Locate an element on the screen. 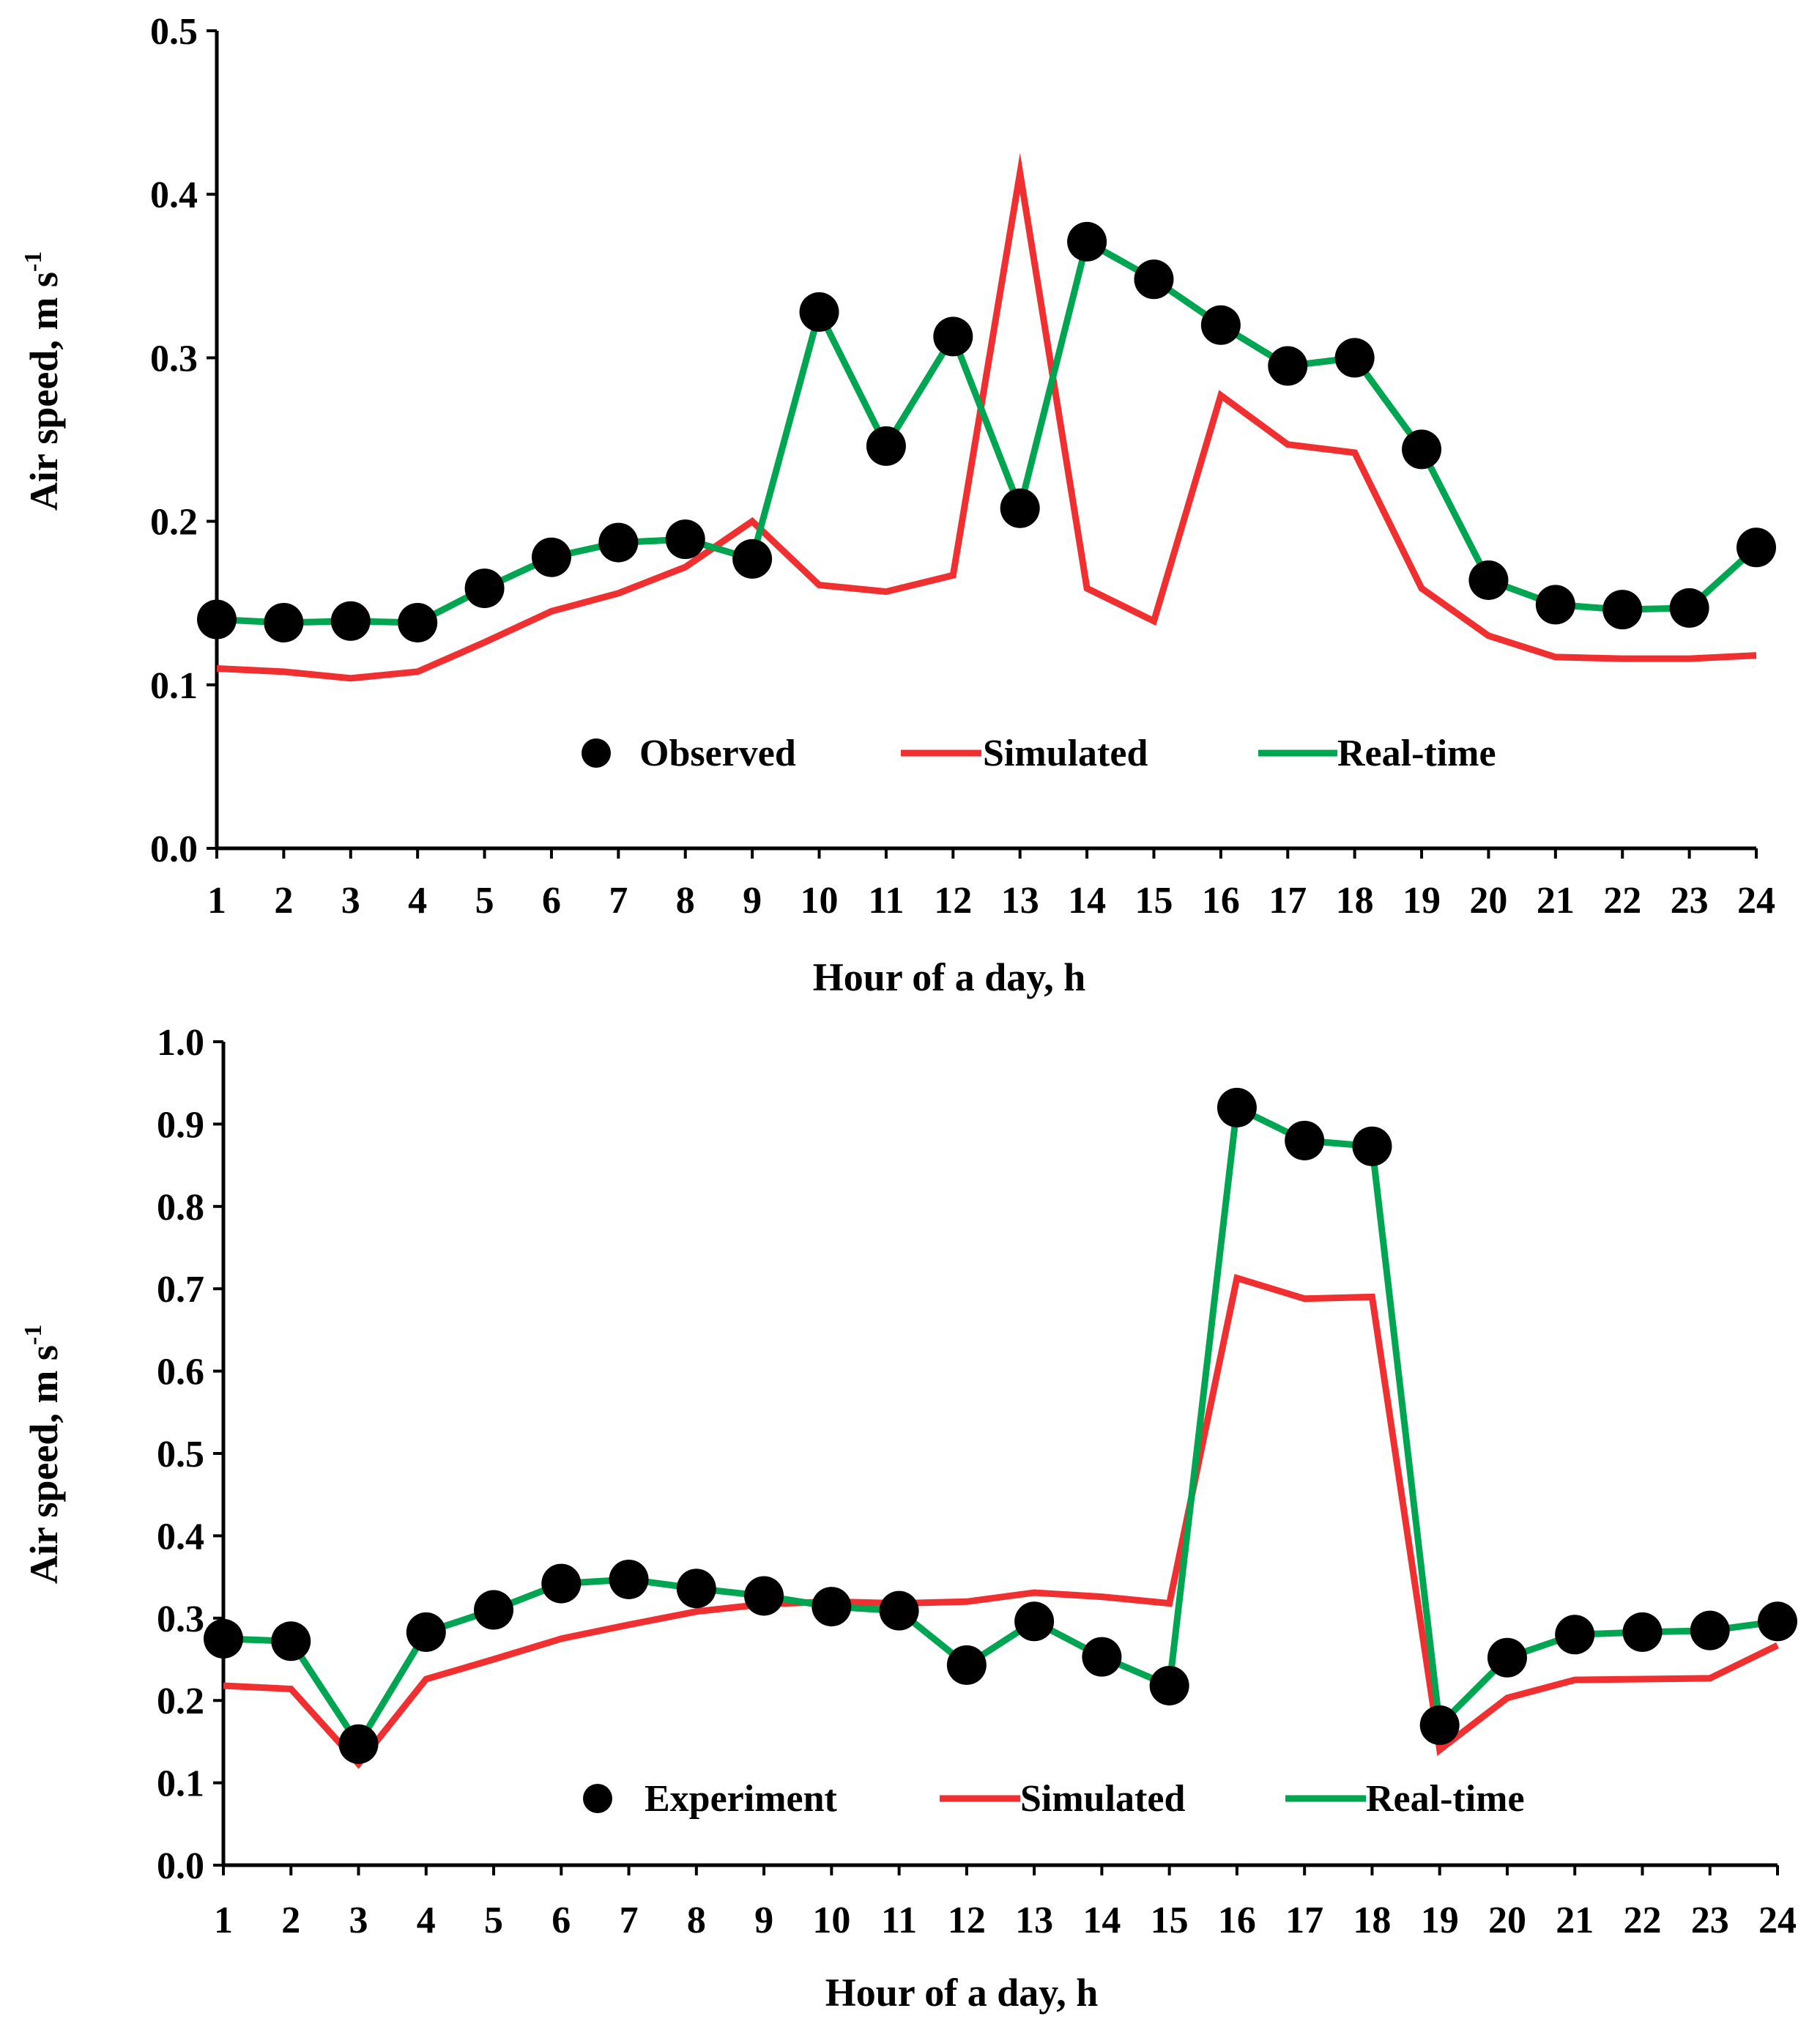 The height and width of the screenshot is (2030, 1820). top-y-axis-title-main: Air speed, m s is located at coordinates (44, 391).